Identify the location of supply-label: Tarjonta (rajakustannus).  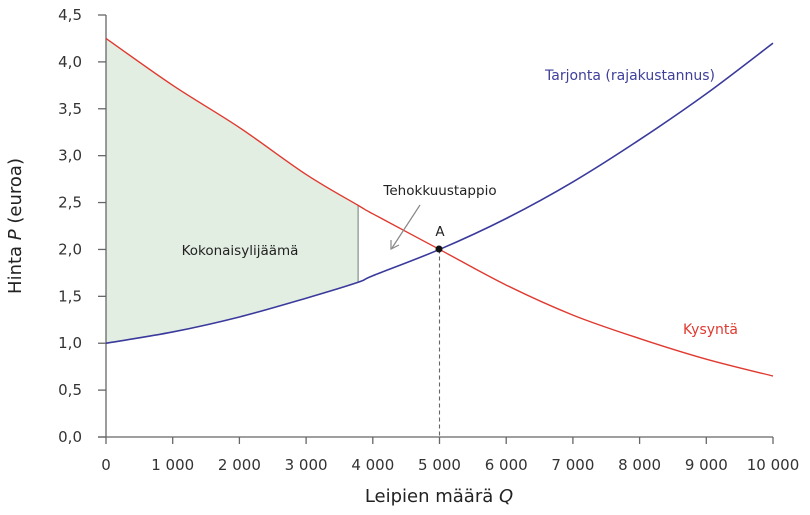
(629, 76).